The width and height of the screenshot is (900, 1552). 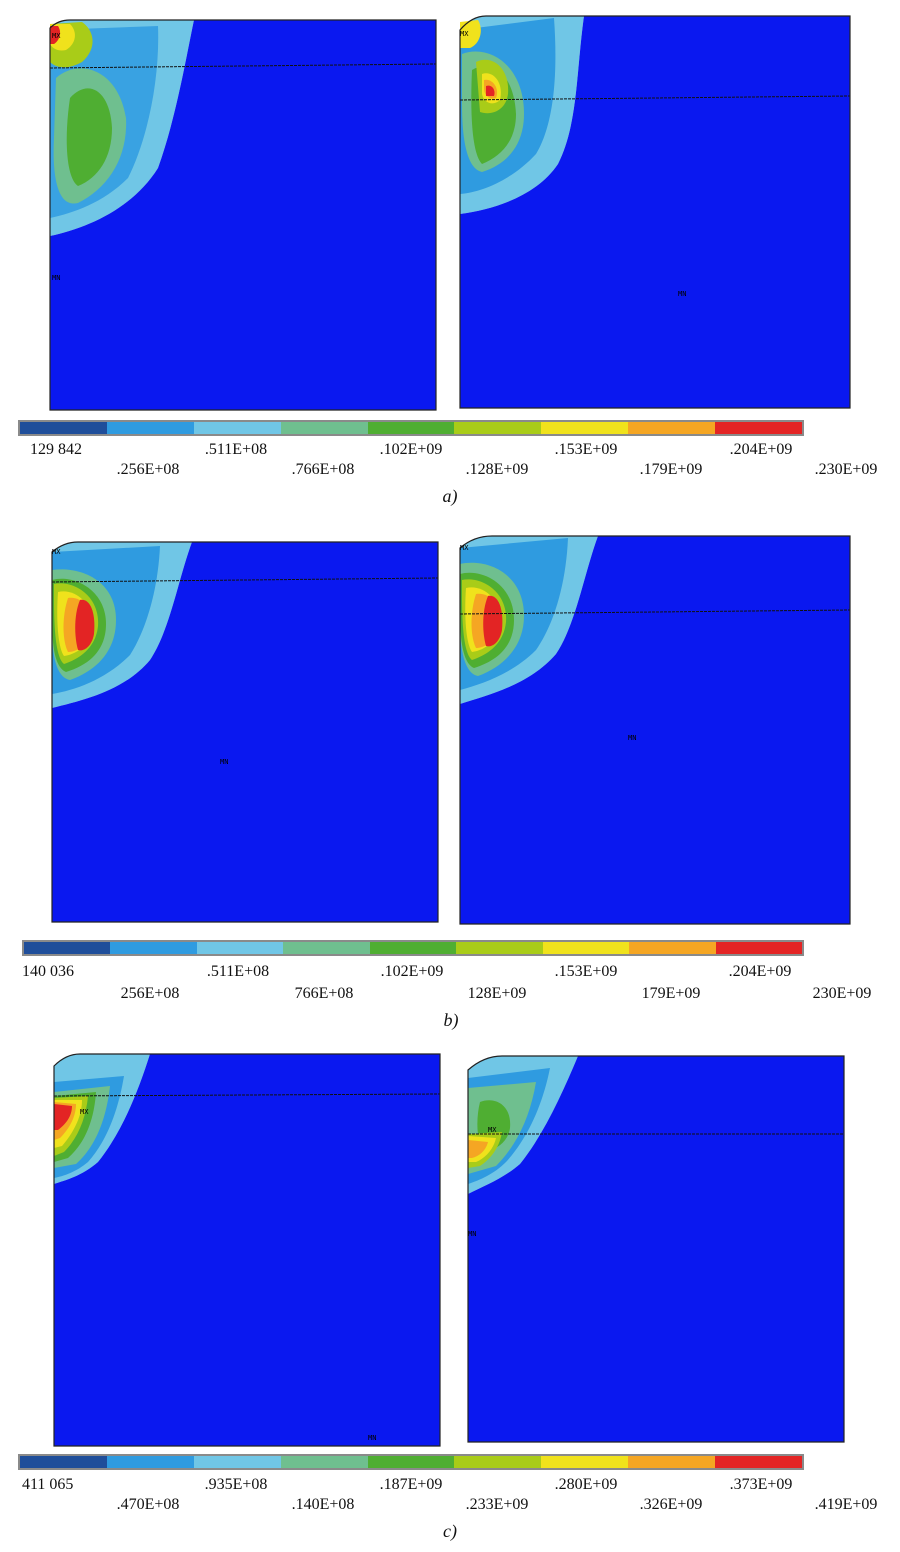 I want to click on legend-tick-label: .230E+09, so click(x=846, y=469).